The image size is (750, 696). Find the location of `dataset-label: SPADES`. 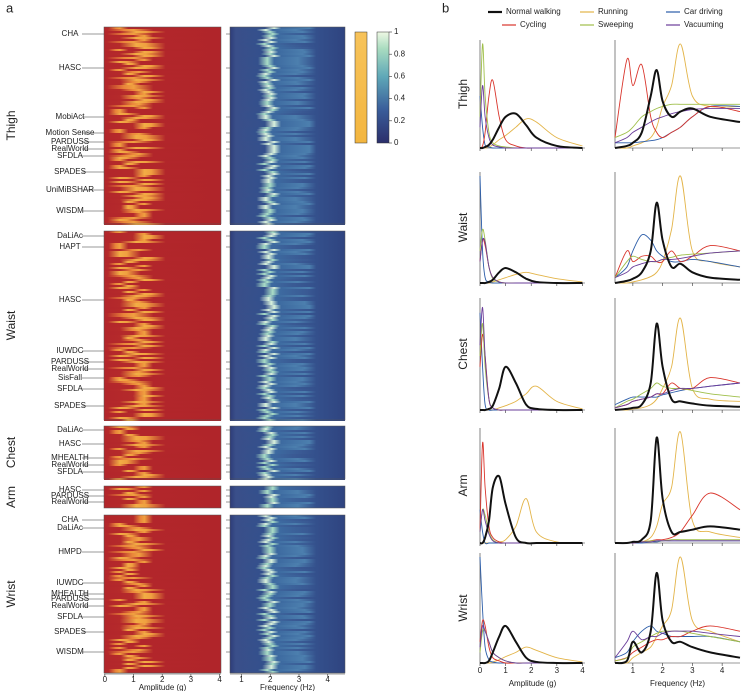

dataset-label: SPADES is located at coordinates (70, 171).